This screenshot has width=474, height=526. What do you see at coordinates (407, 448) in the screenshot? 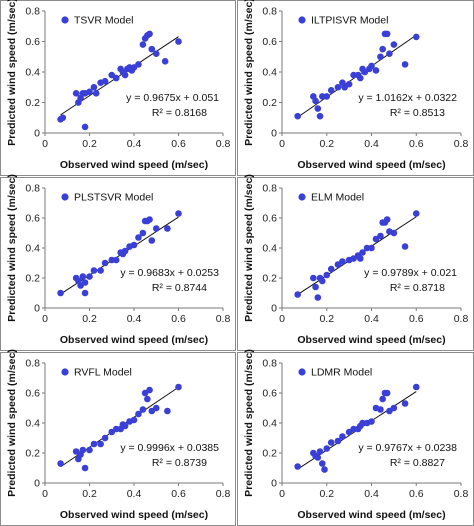
I see `regression-equation: y = 0.9767x + 0.0238` at bounding box center [407, 448].